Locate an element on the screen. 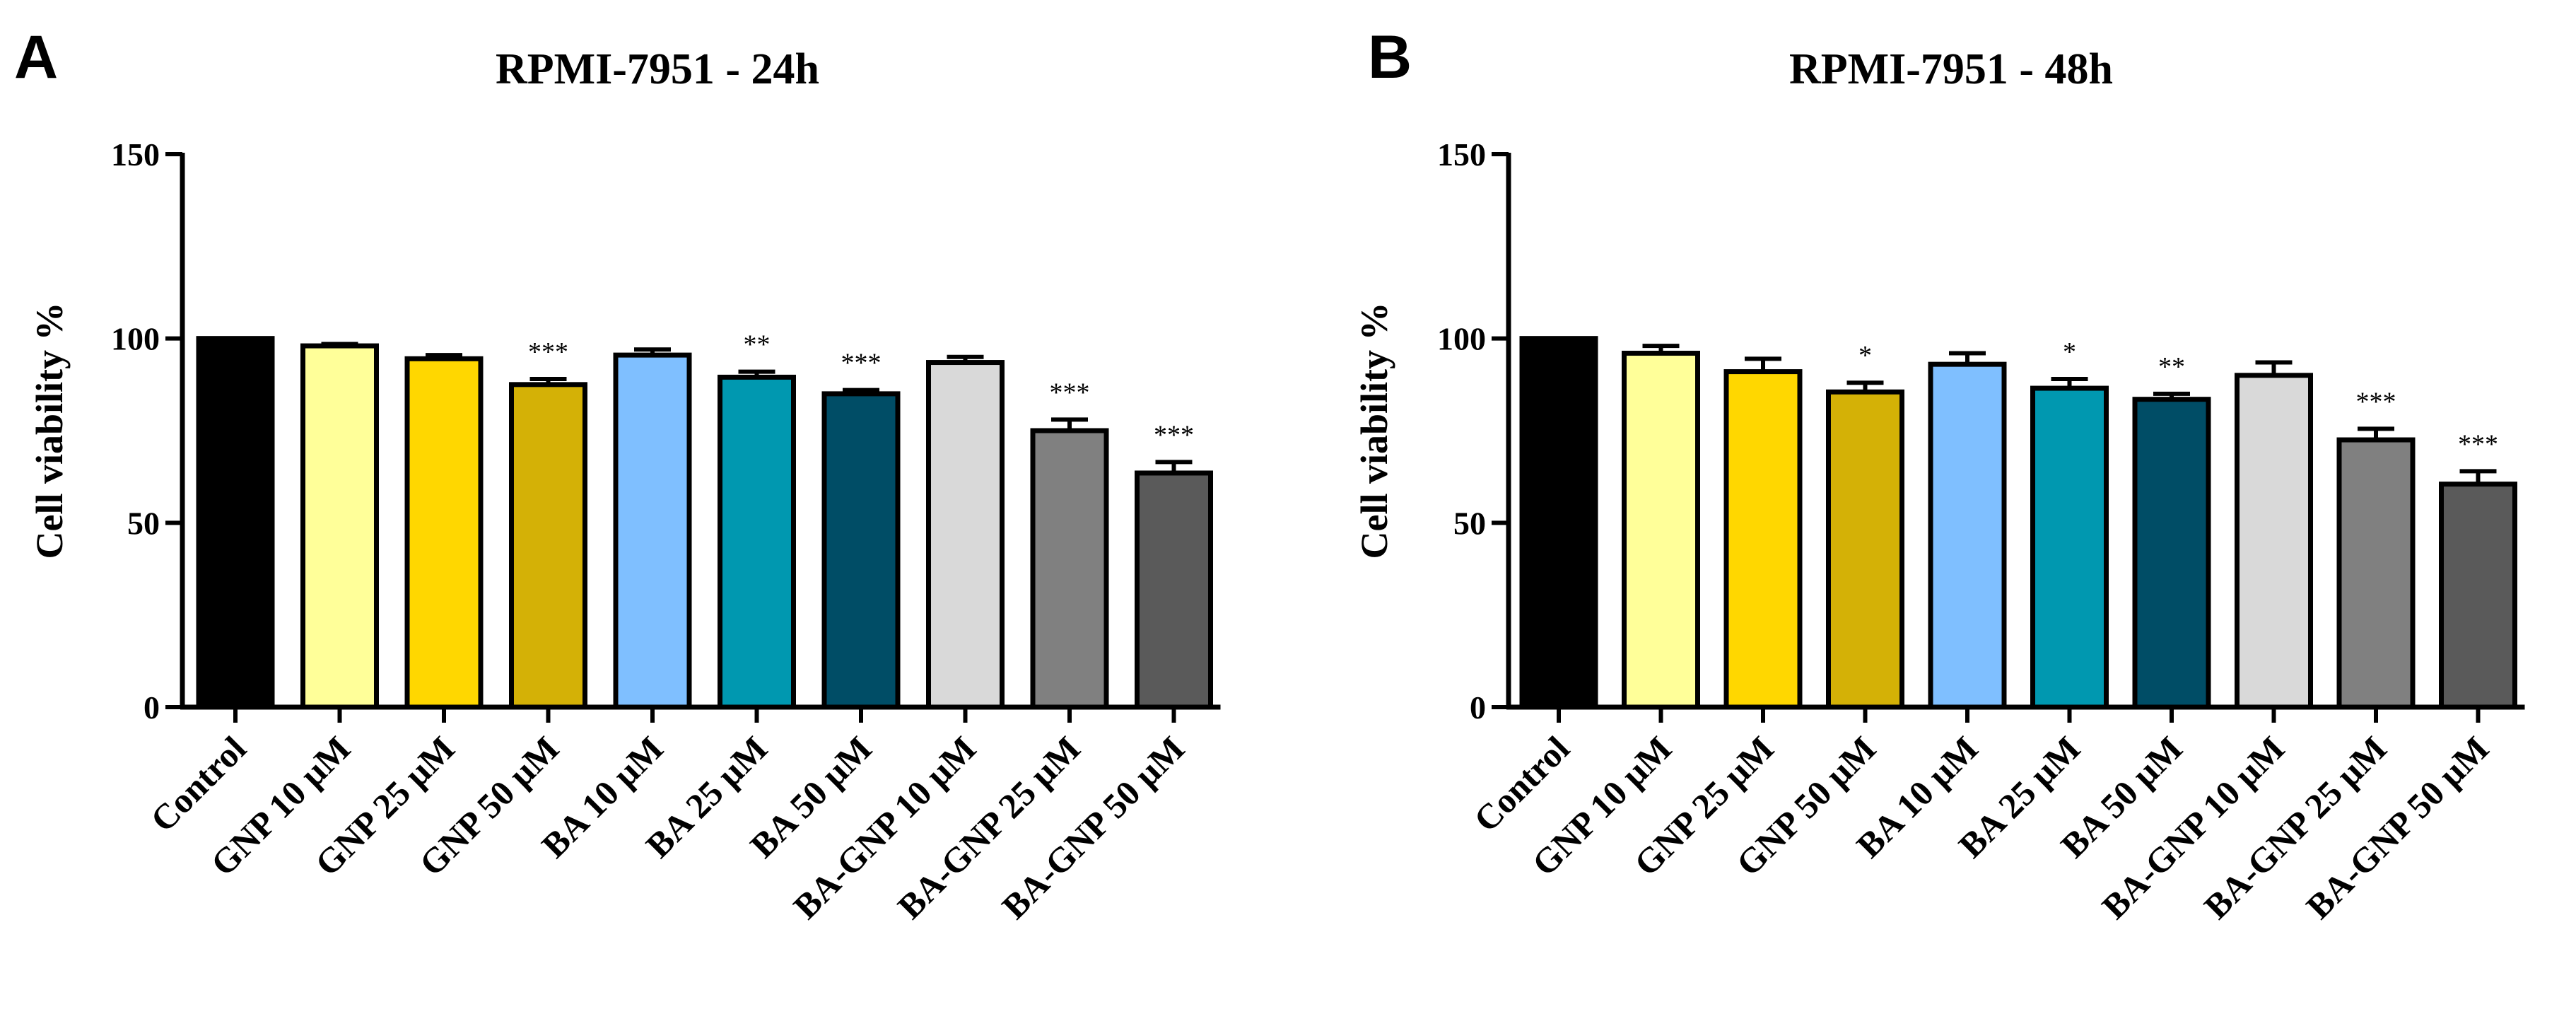 The width and height of the screenshot is (2576, 1031). chart-title: RPMI-7951 - 48h is located at coordinates (1951, 69).